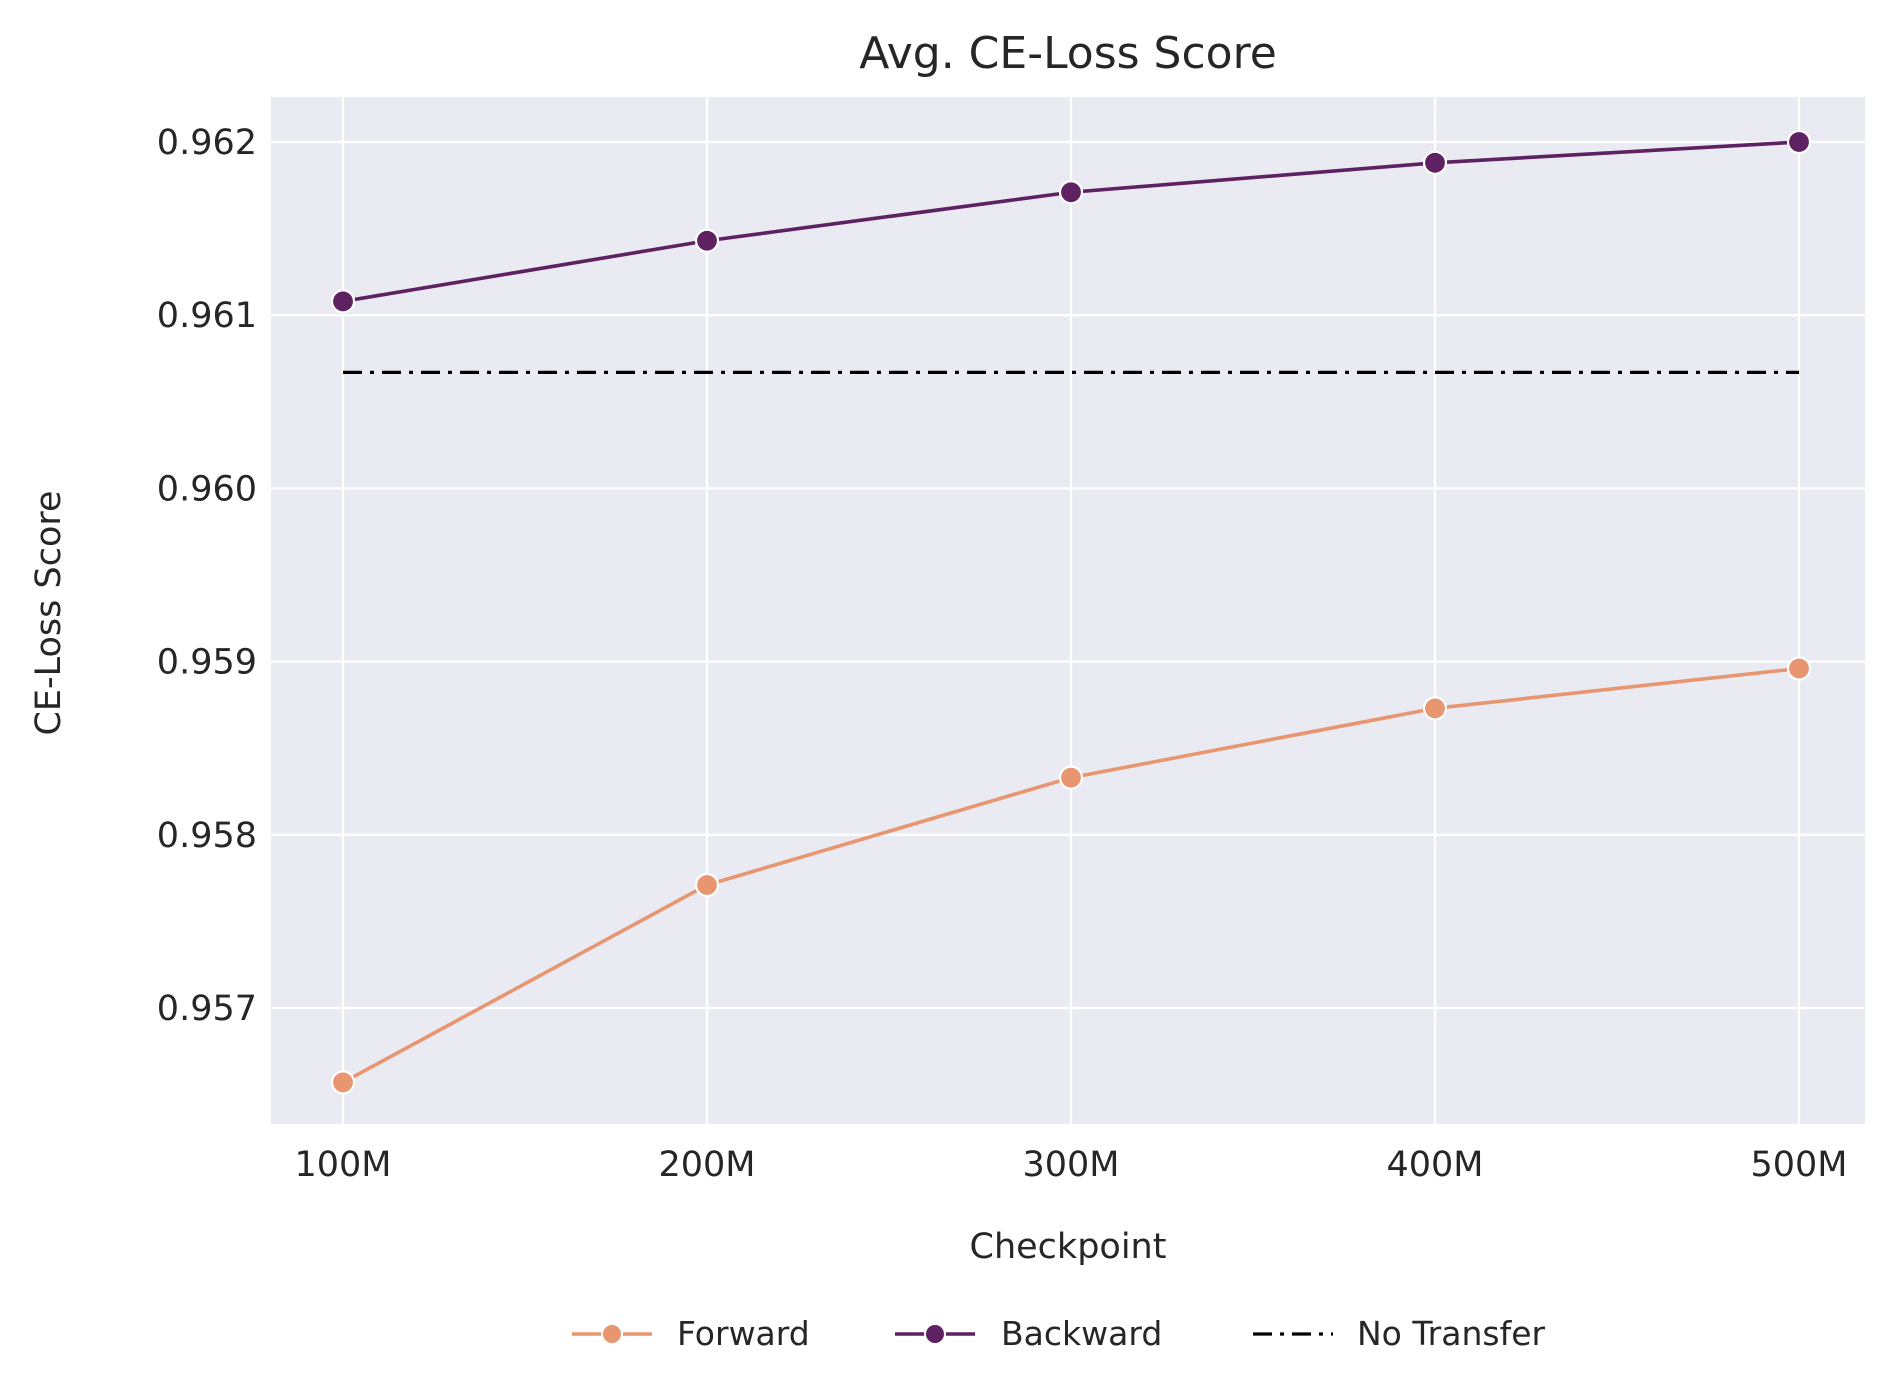 The height and width of the screenshot is (1392, 1893). I want to click on y-tick-label: 0.959, so click(207, 663).